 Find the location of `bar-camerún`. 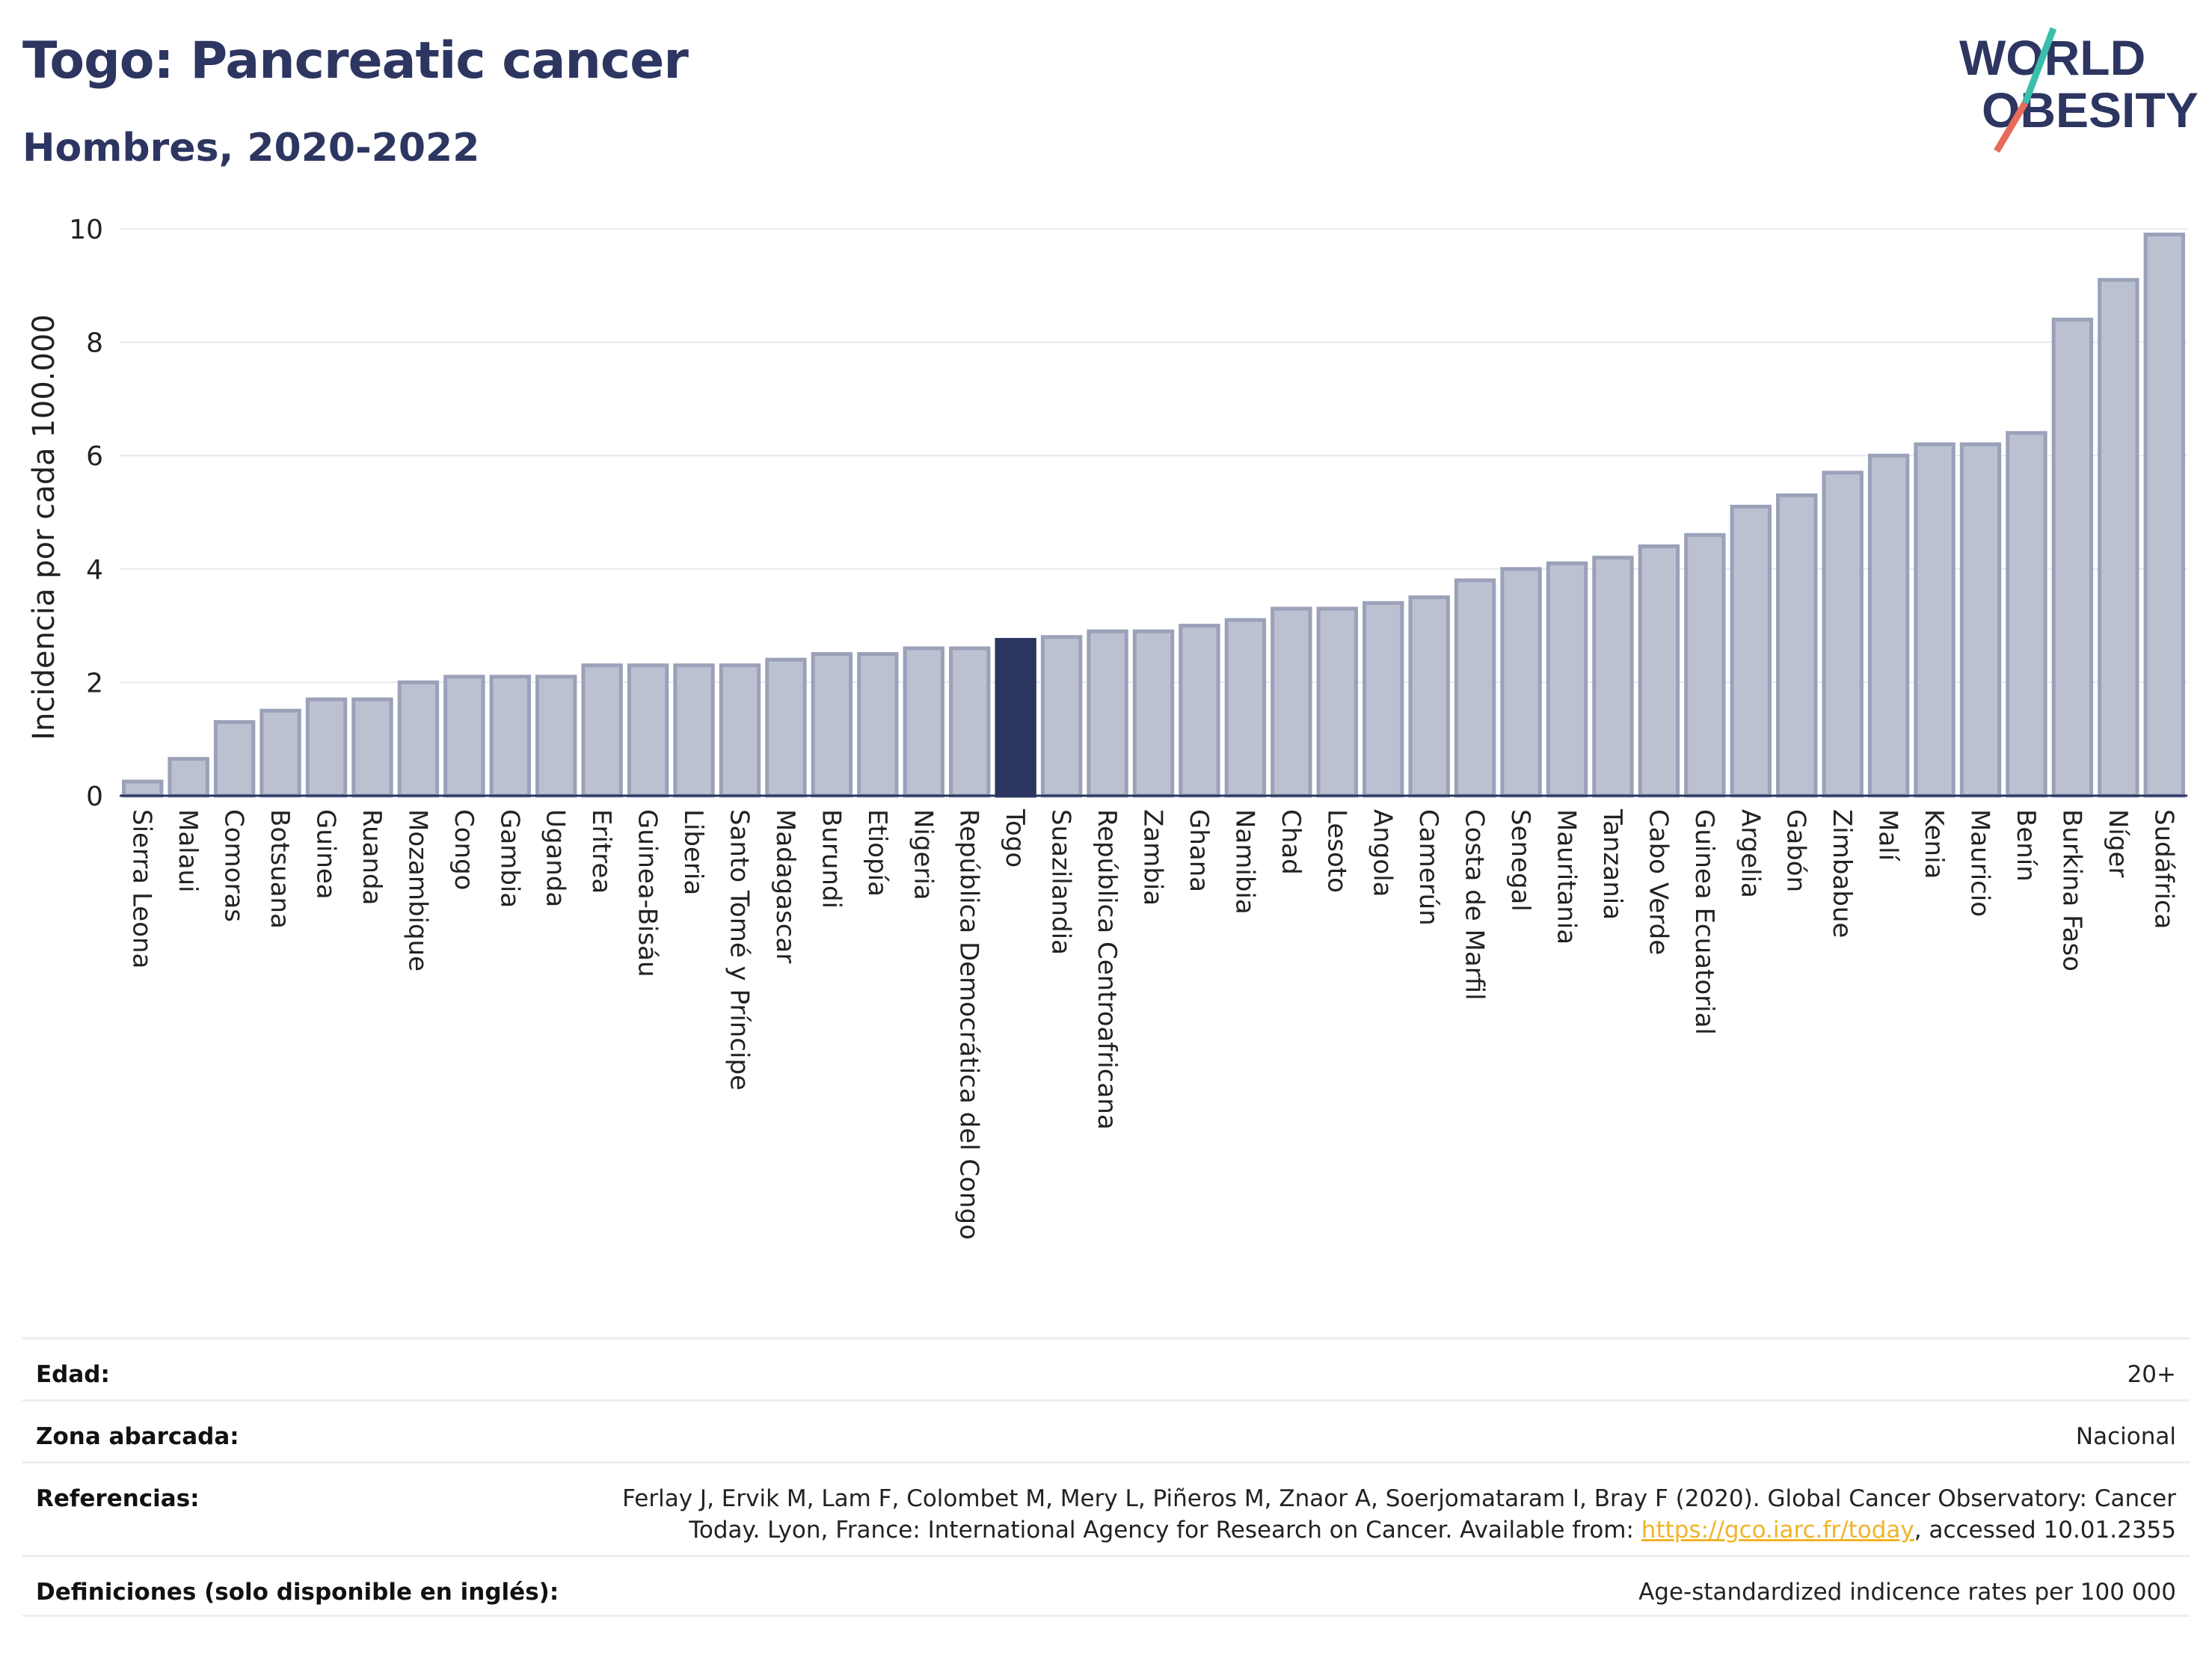

bar-camerún is located at coordinates (1429, 696).